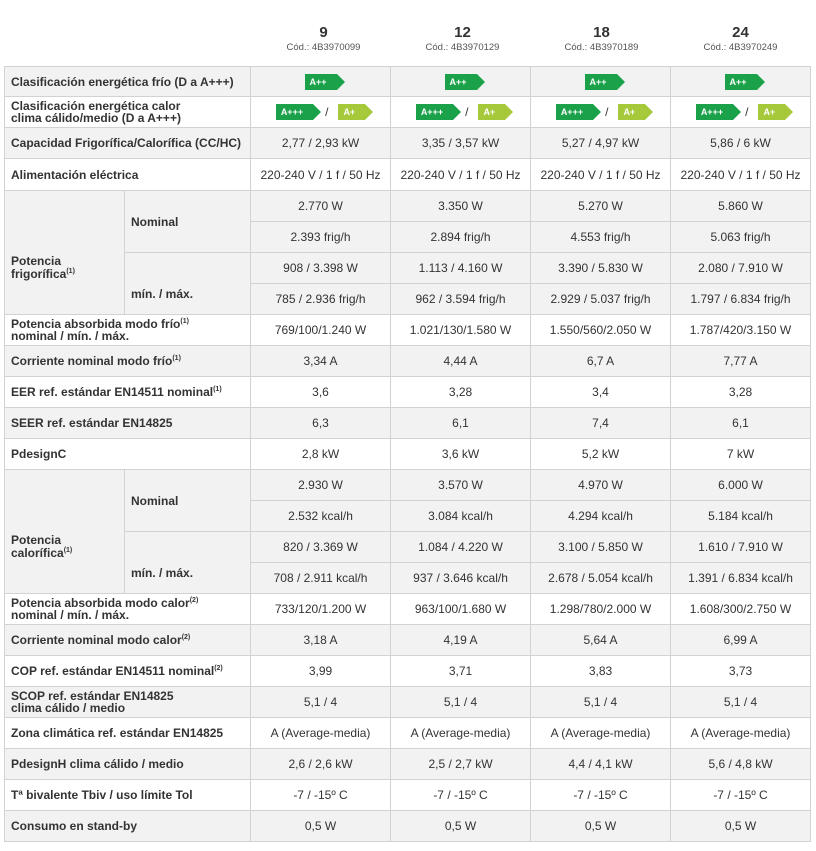 This screenshot has height=851, width=816. What do you see at coordinates (64, 252) in the screenshot?
I see `group-label: Potencia frigorífica(1)` at bounding box center [64, 252].